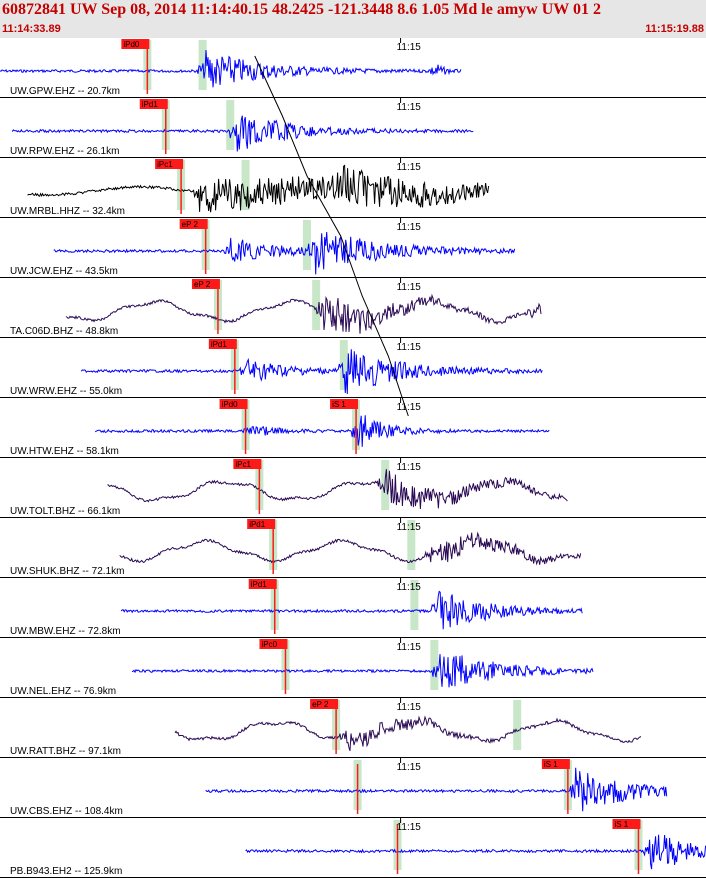 This screenshot has height=878, width=706. I want to click on station-label: TA.C06D.BHZ -- 48.8km, so click(64, 331).